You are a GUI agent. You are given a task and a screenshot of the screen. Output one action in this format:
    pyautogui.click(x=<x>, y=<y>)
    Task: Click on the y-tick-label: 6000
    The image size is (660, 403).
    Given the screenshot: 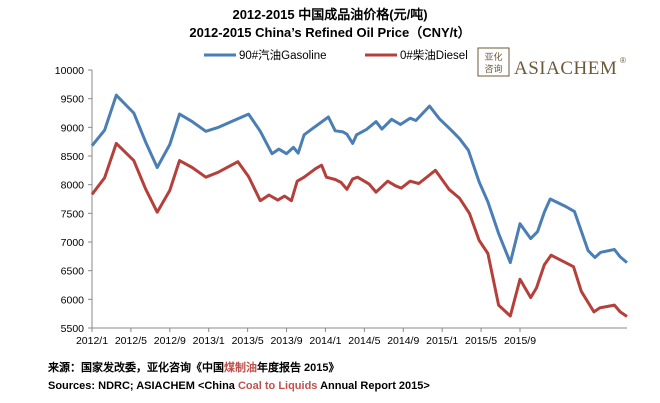 What is the action you would take?
    pyautogui.click(x=73, y=300)
    